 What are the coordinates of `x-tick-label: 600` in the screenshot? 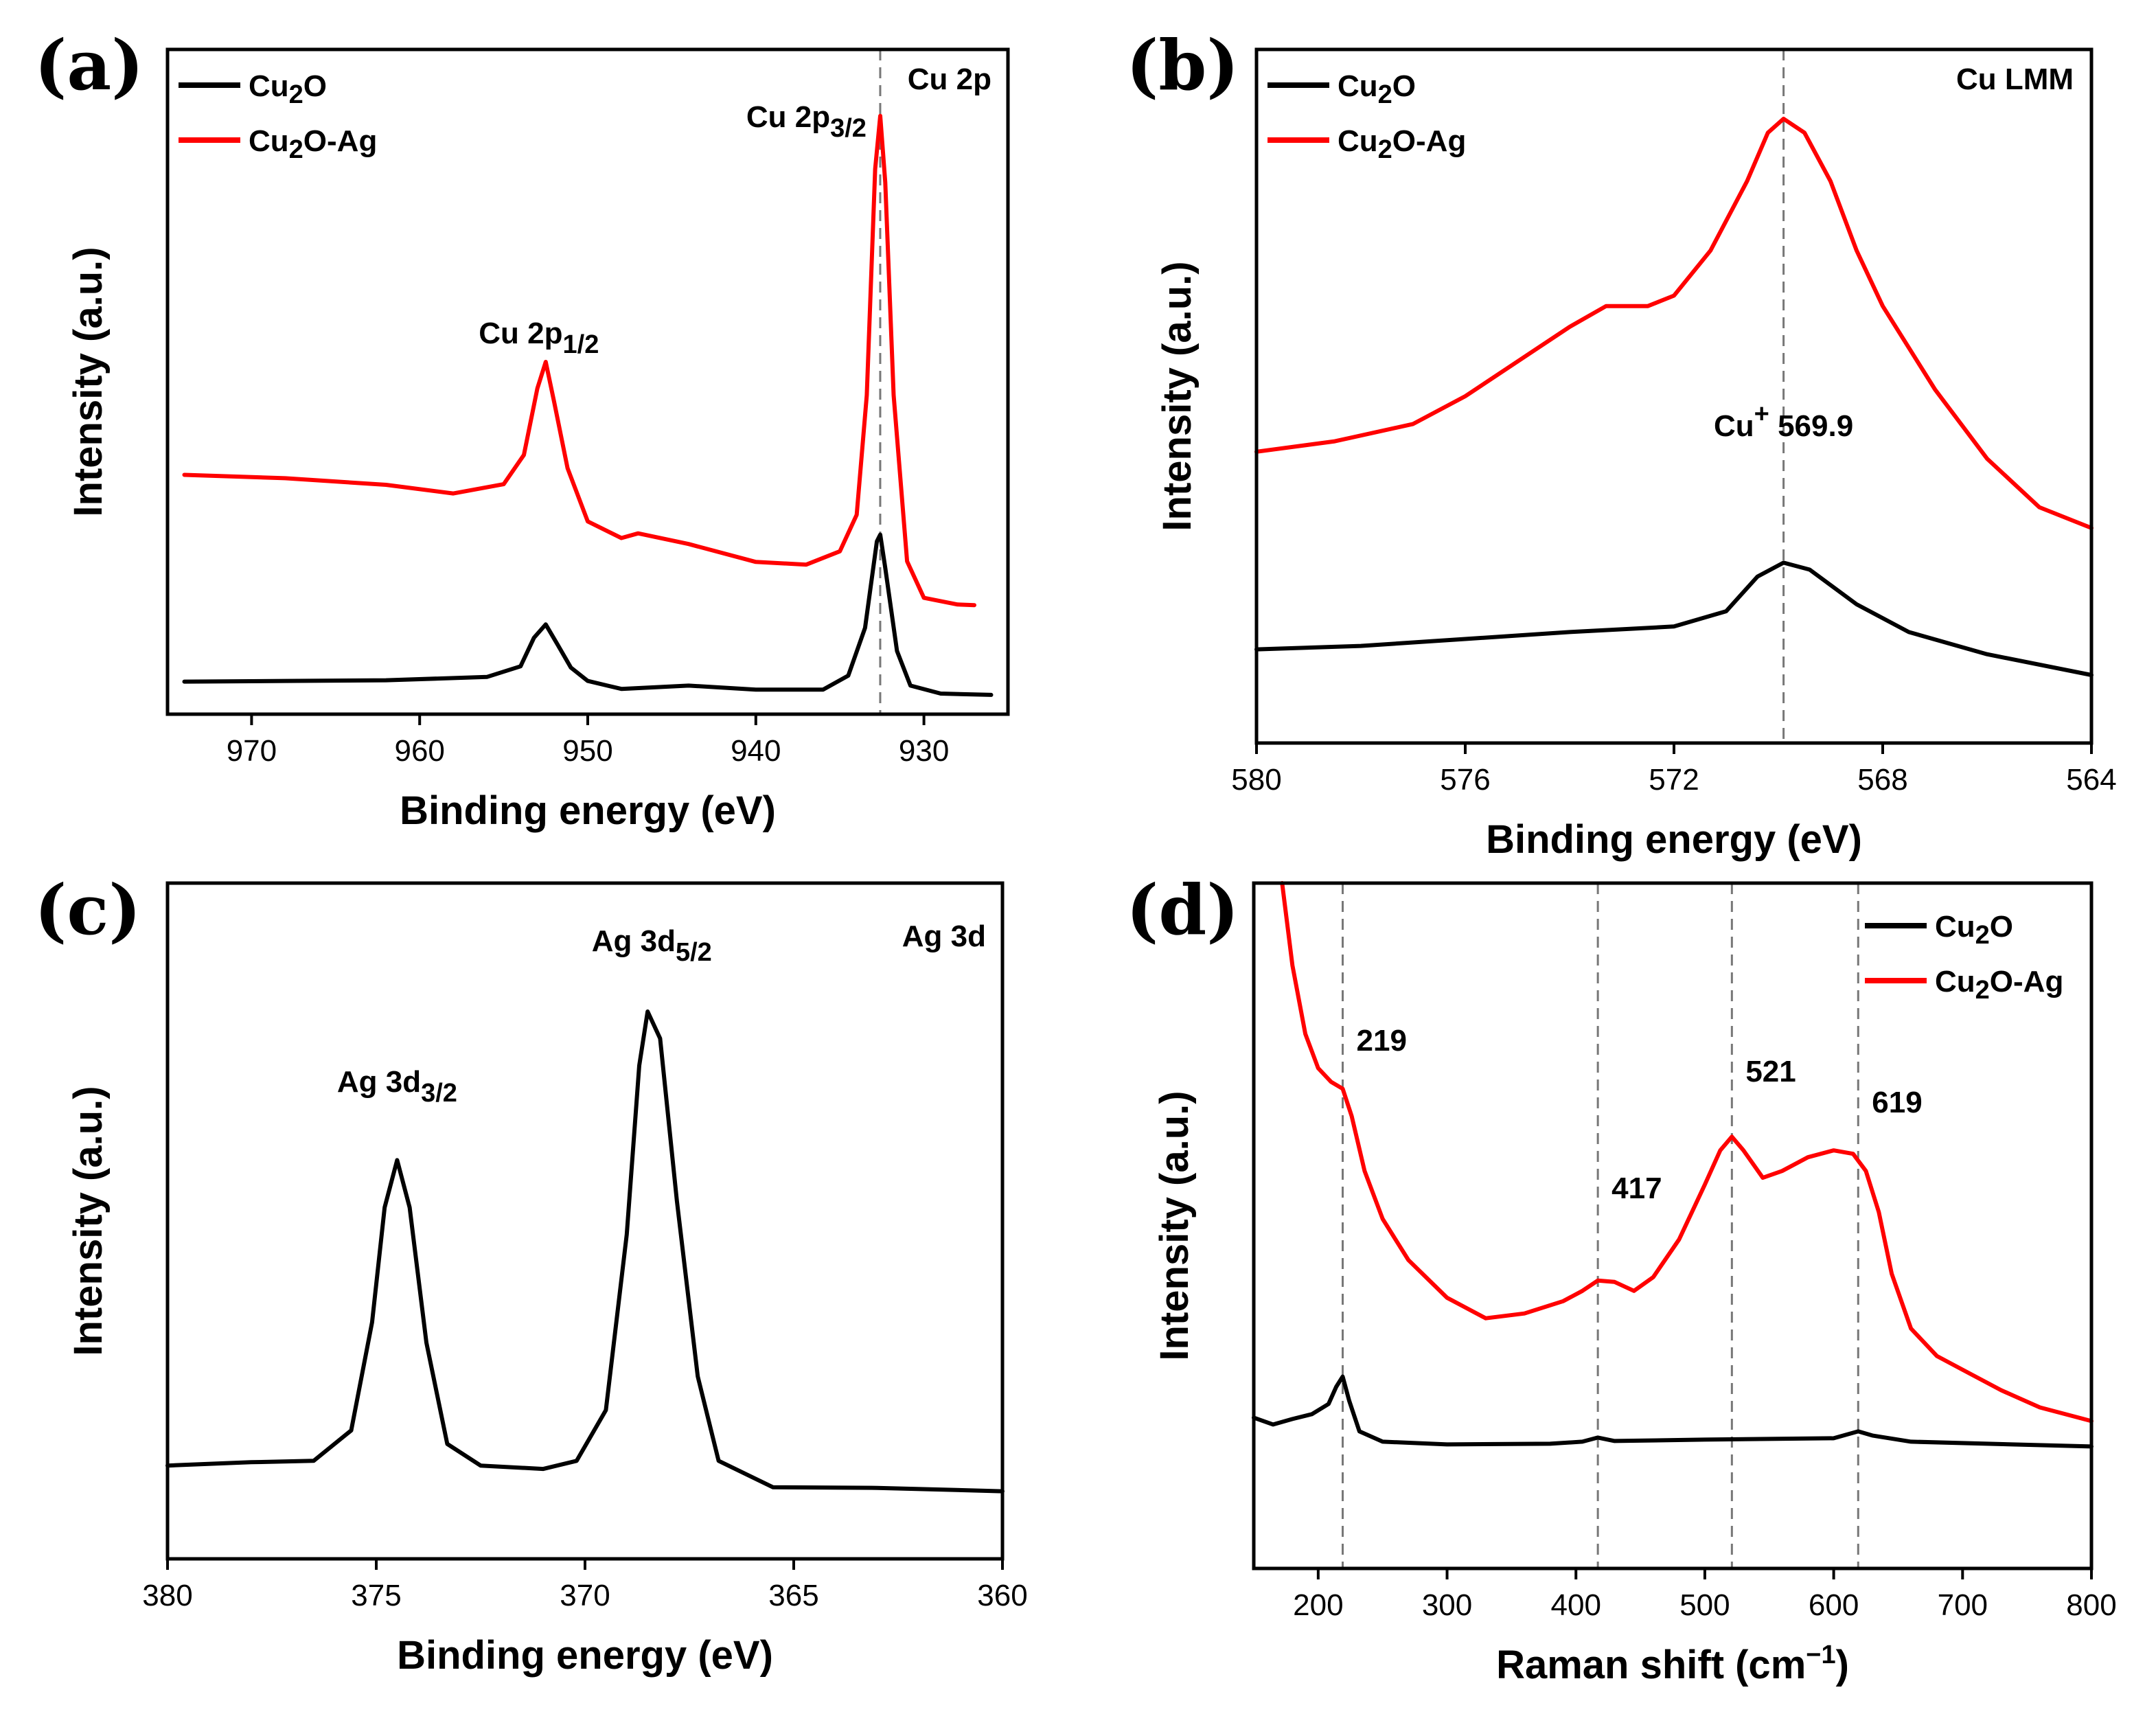 It's located at (1834, 1605).